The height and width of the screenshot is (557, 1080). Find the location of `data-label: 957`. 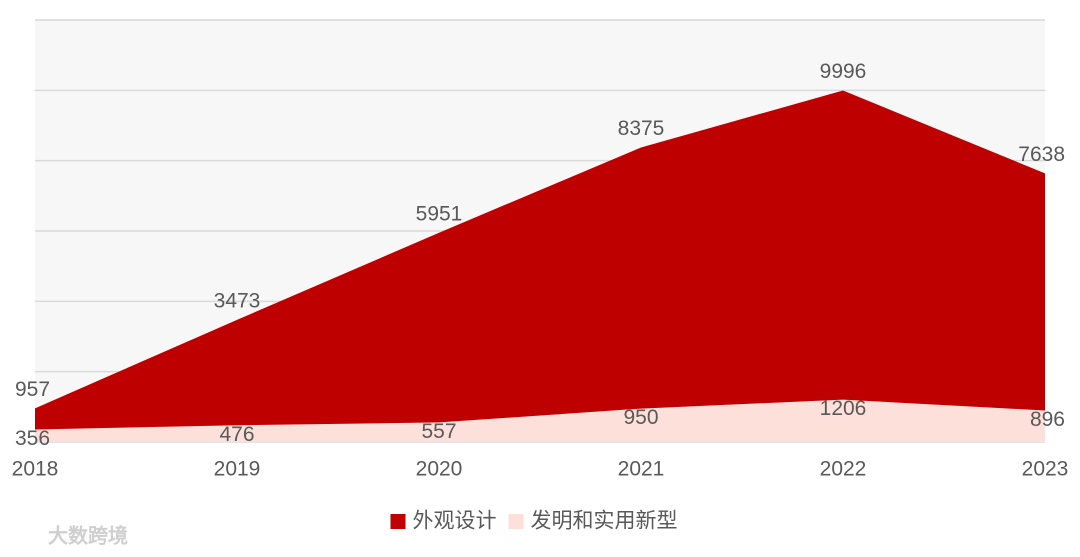

data-label: 957 is located at coordinates (32, 389).